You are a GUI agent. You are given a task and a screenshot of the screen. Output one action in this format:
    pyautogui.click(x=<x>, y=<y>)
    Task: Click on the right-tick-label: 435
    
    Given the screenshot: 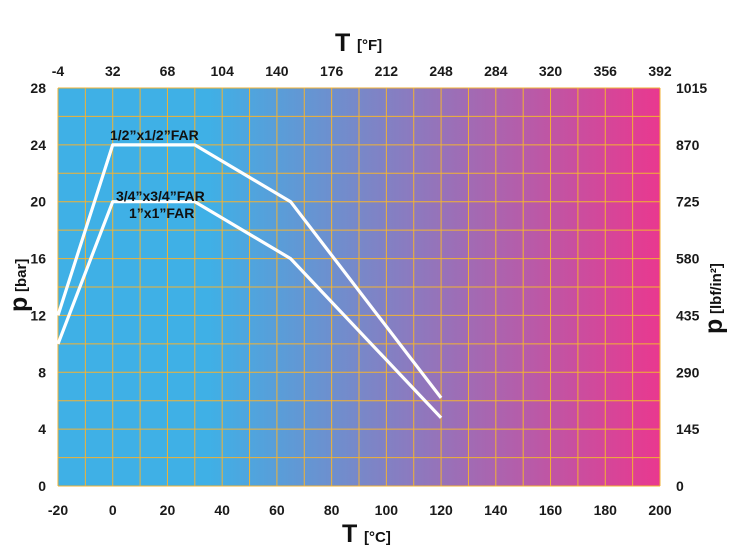 What is the action you would take?
    pyautogui.click(x=688, y=315)
    